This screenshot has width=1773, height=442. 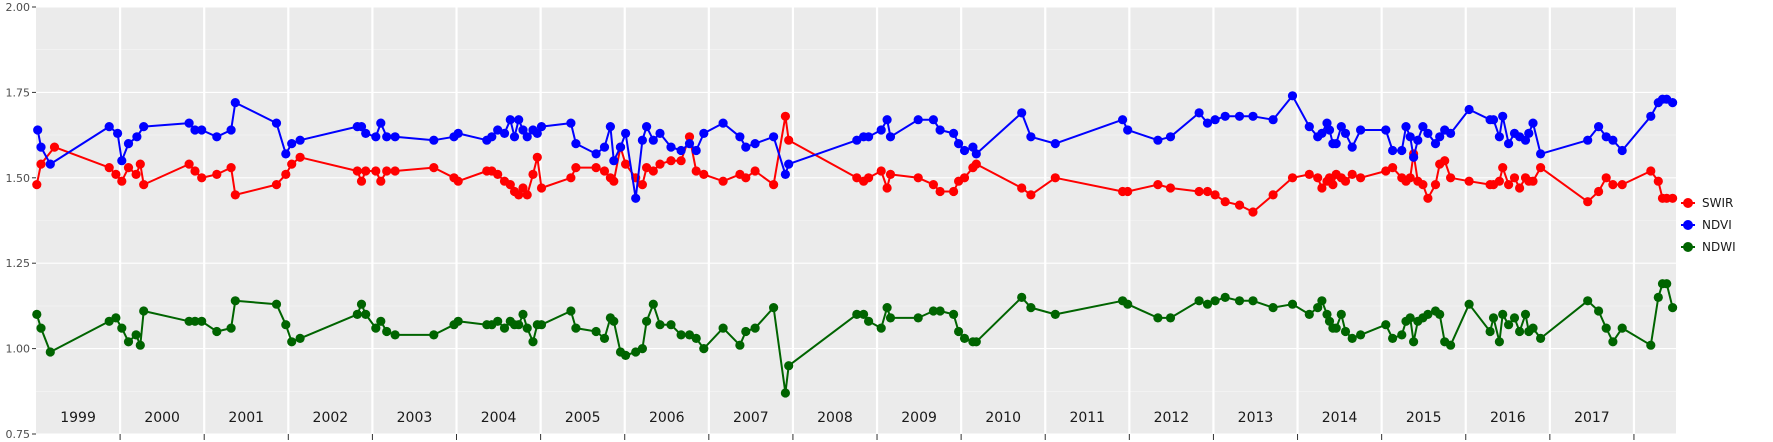 What do you see at coordinates (18, 92) in the screenshot?
I see `y-tick-label: 1.75` at bounding box center [18, 92].